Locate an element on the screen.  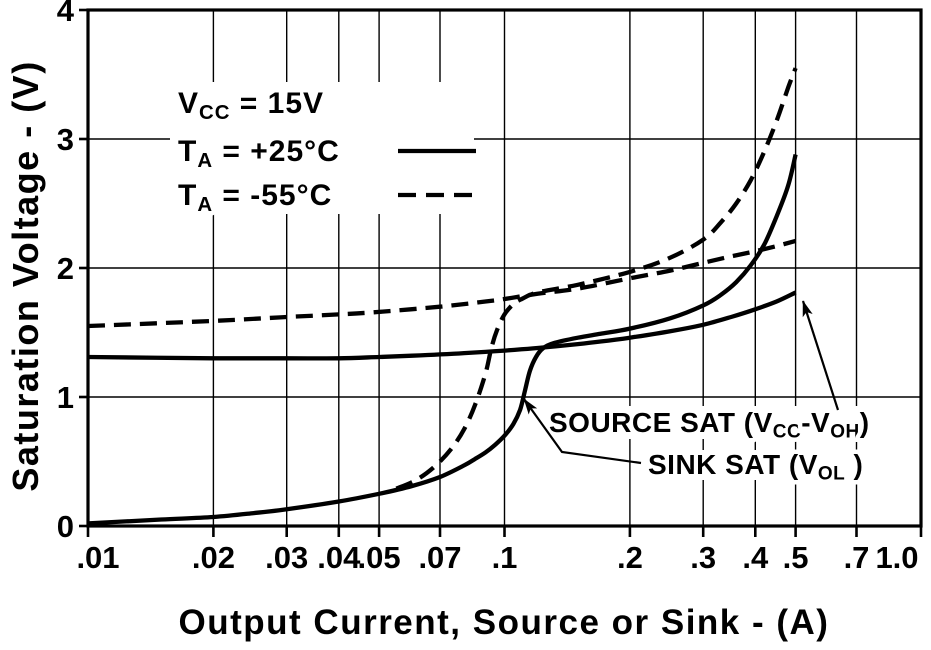
legend-25c: TA = +25°C is located at coordinates (259, 153).